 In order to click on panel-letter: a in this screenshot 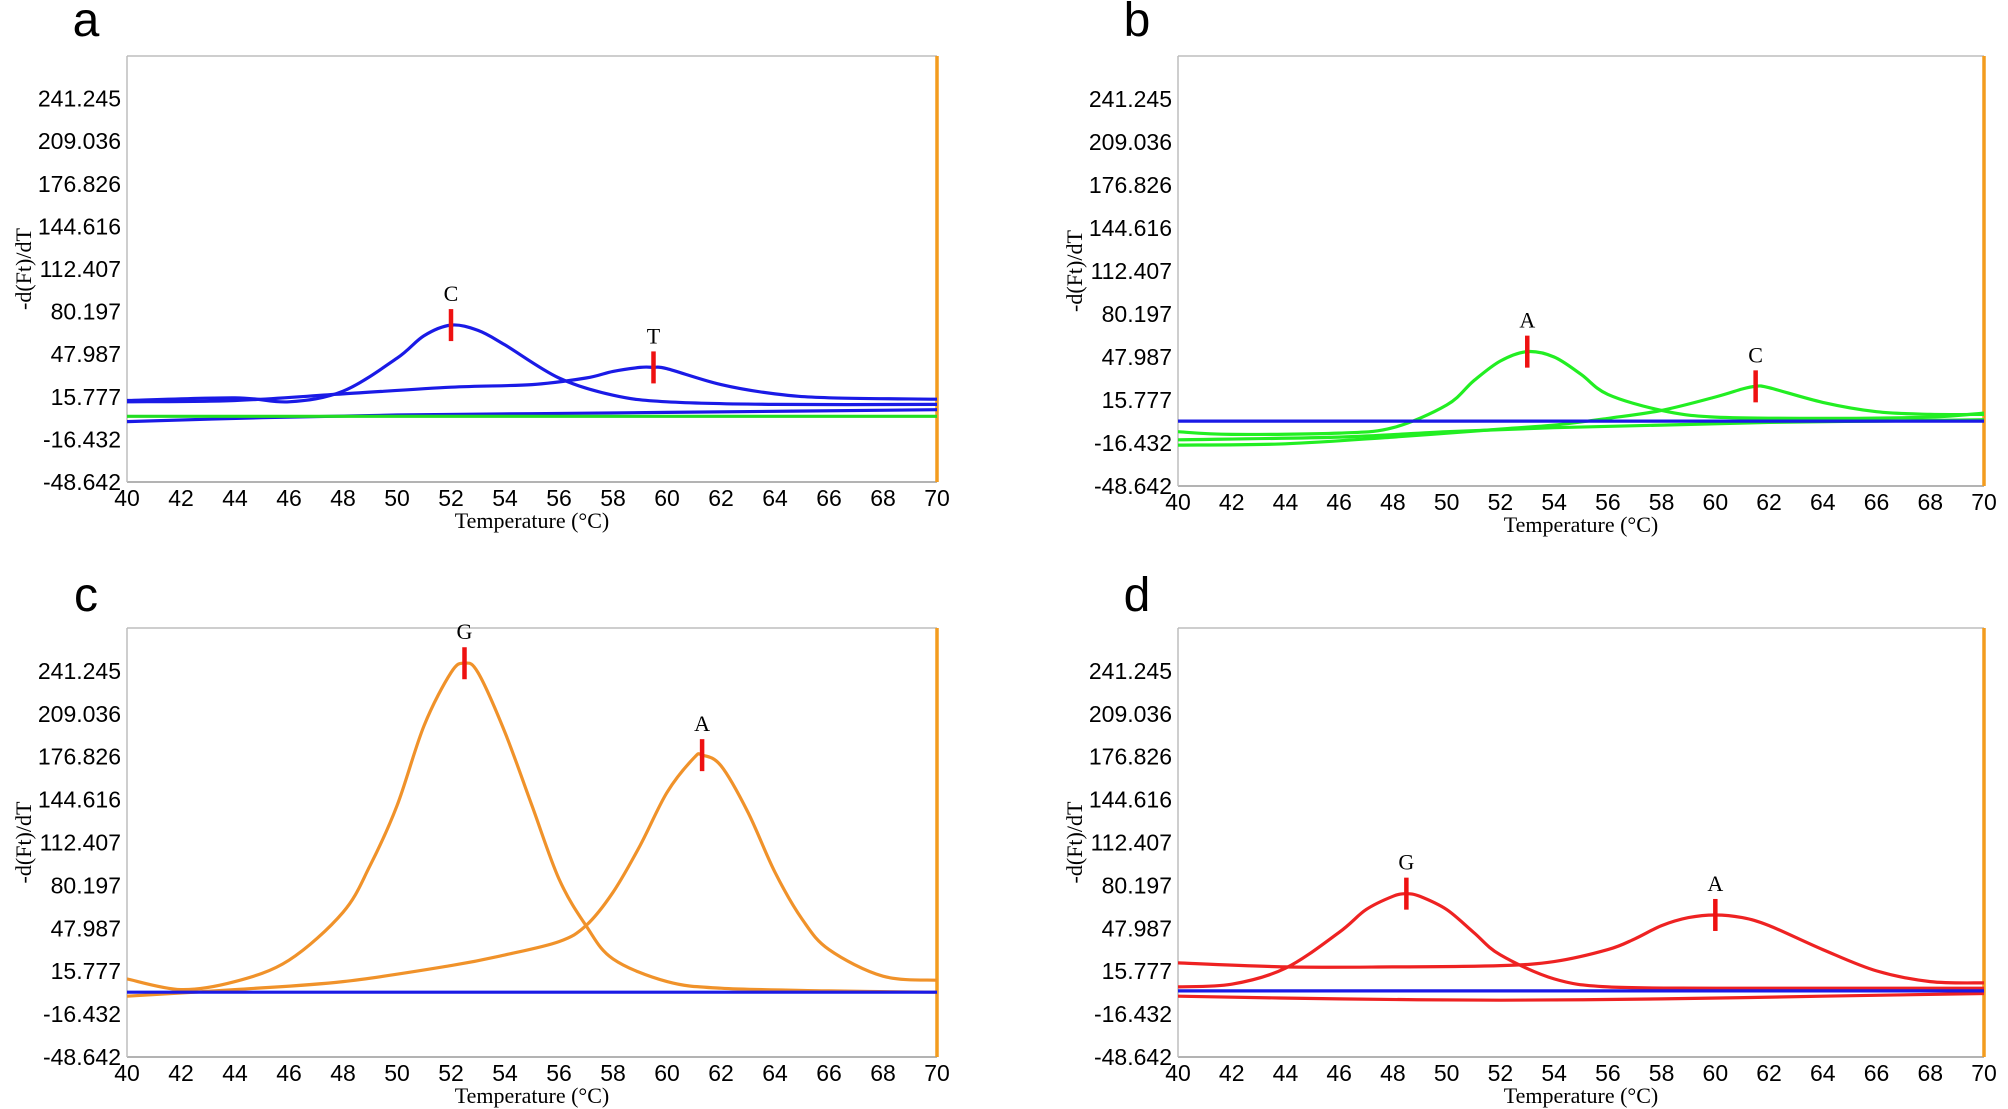, I will do `click(86, 23)`.